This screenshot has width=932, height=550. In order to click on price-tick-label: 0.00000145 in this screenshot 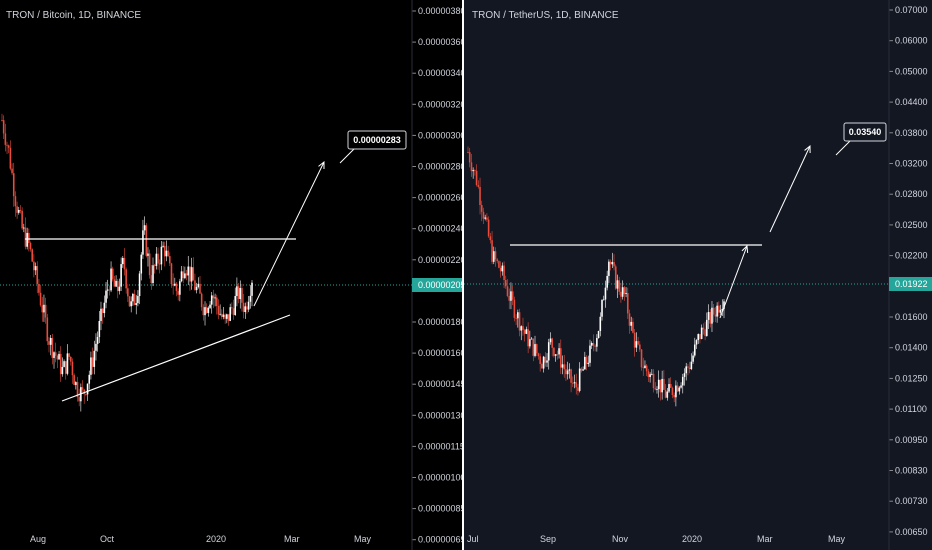, I will do `click(441, 384)`.